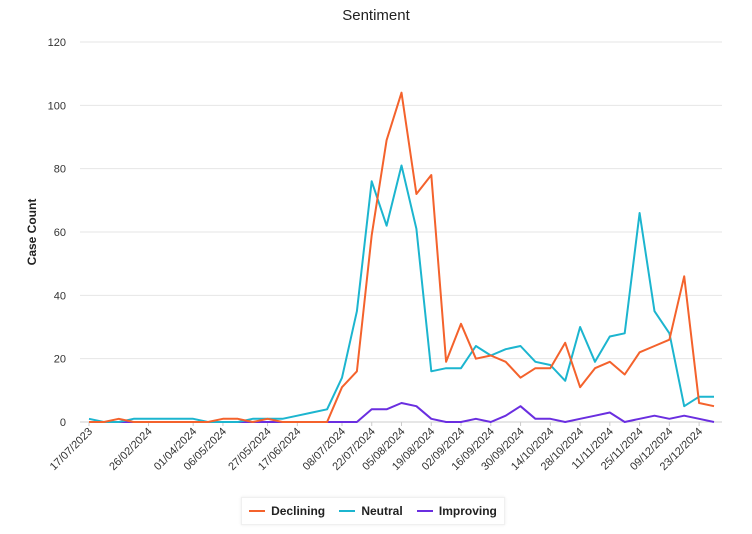  What do you see at coordinates (298, 511) in the screenshot?
I see `legend-label: Declining` at bounding box center [298, 511].